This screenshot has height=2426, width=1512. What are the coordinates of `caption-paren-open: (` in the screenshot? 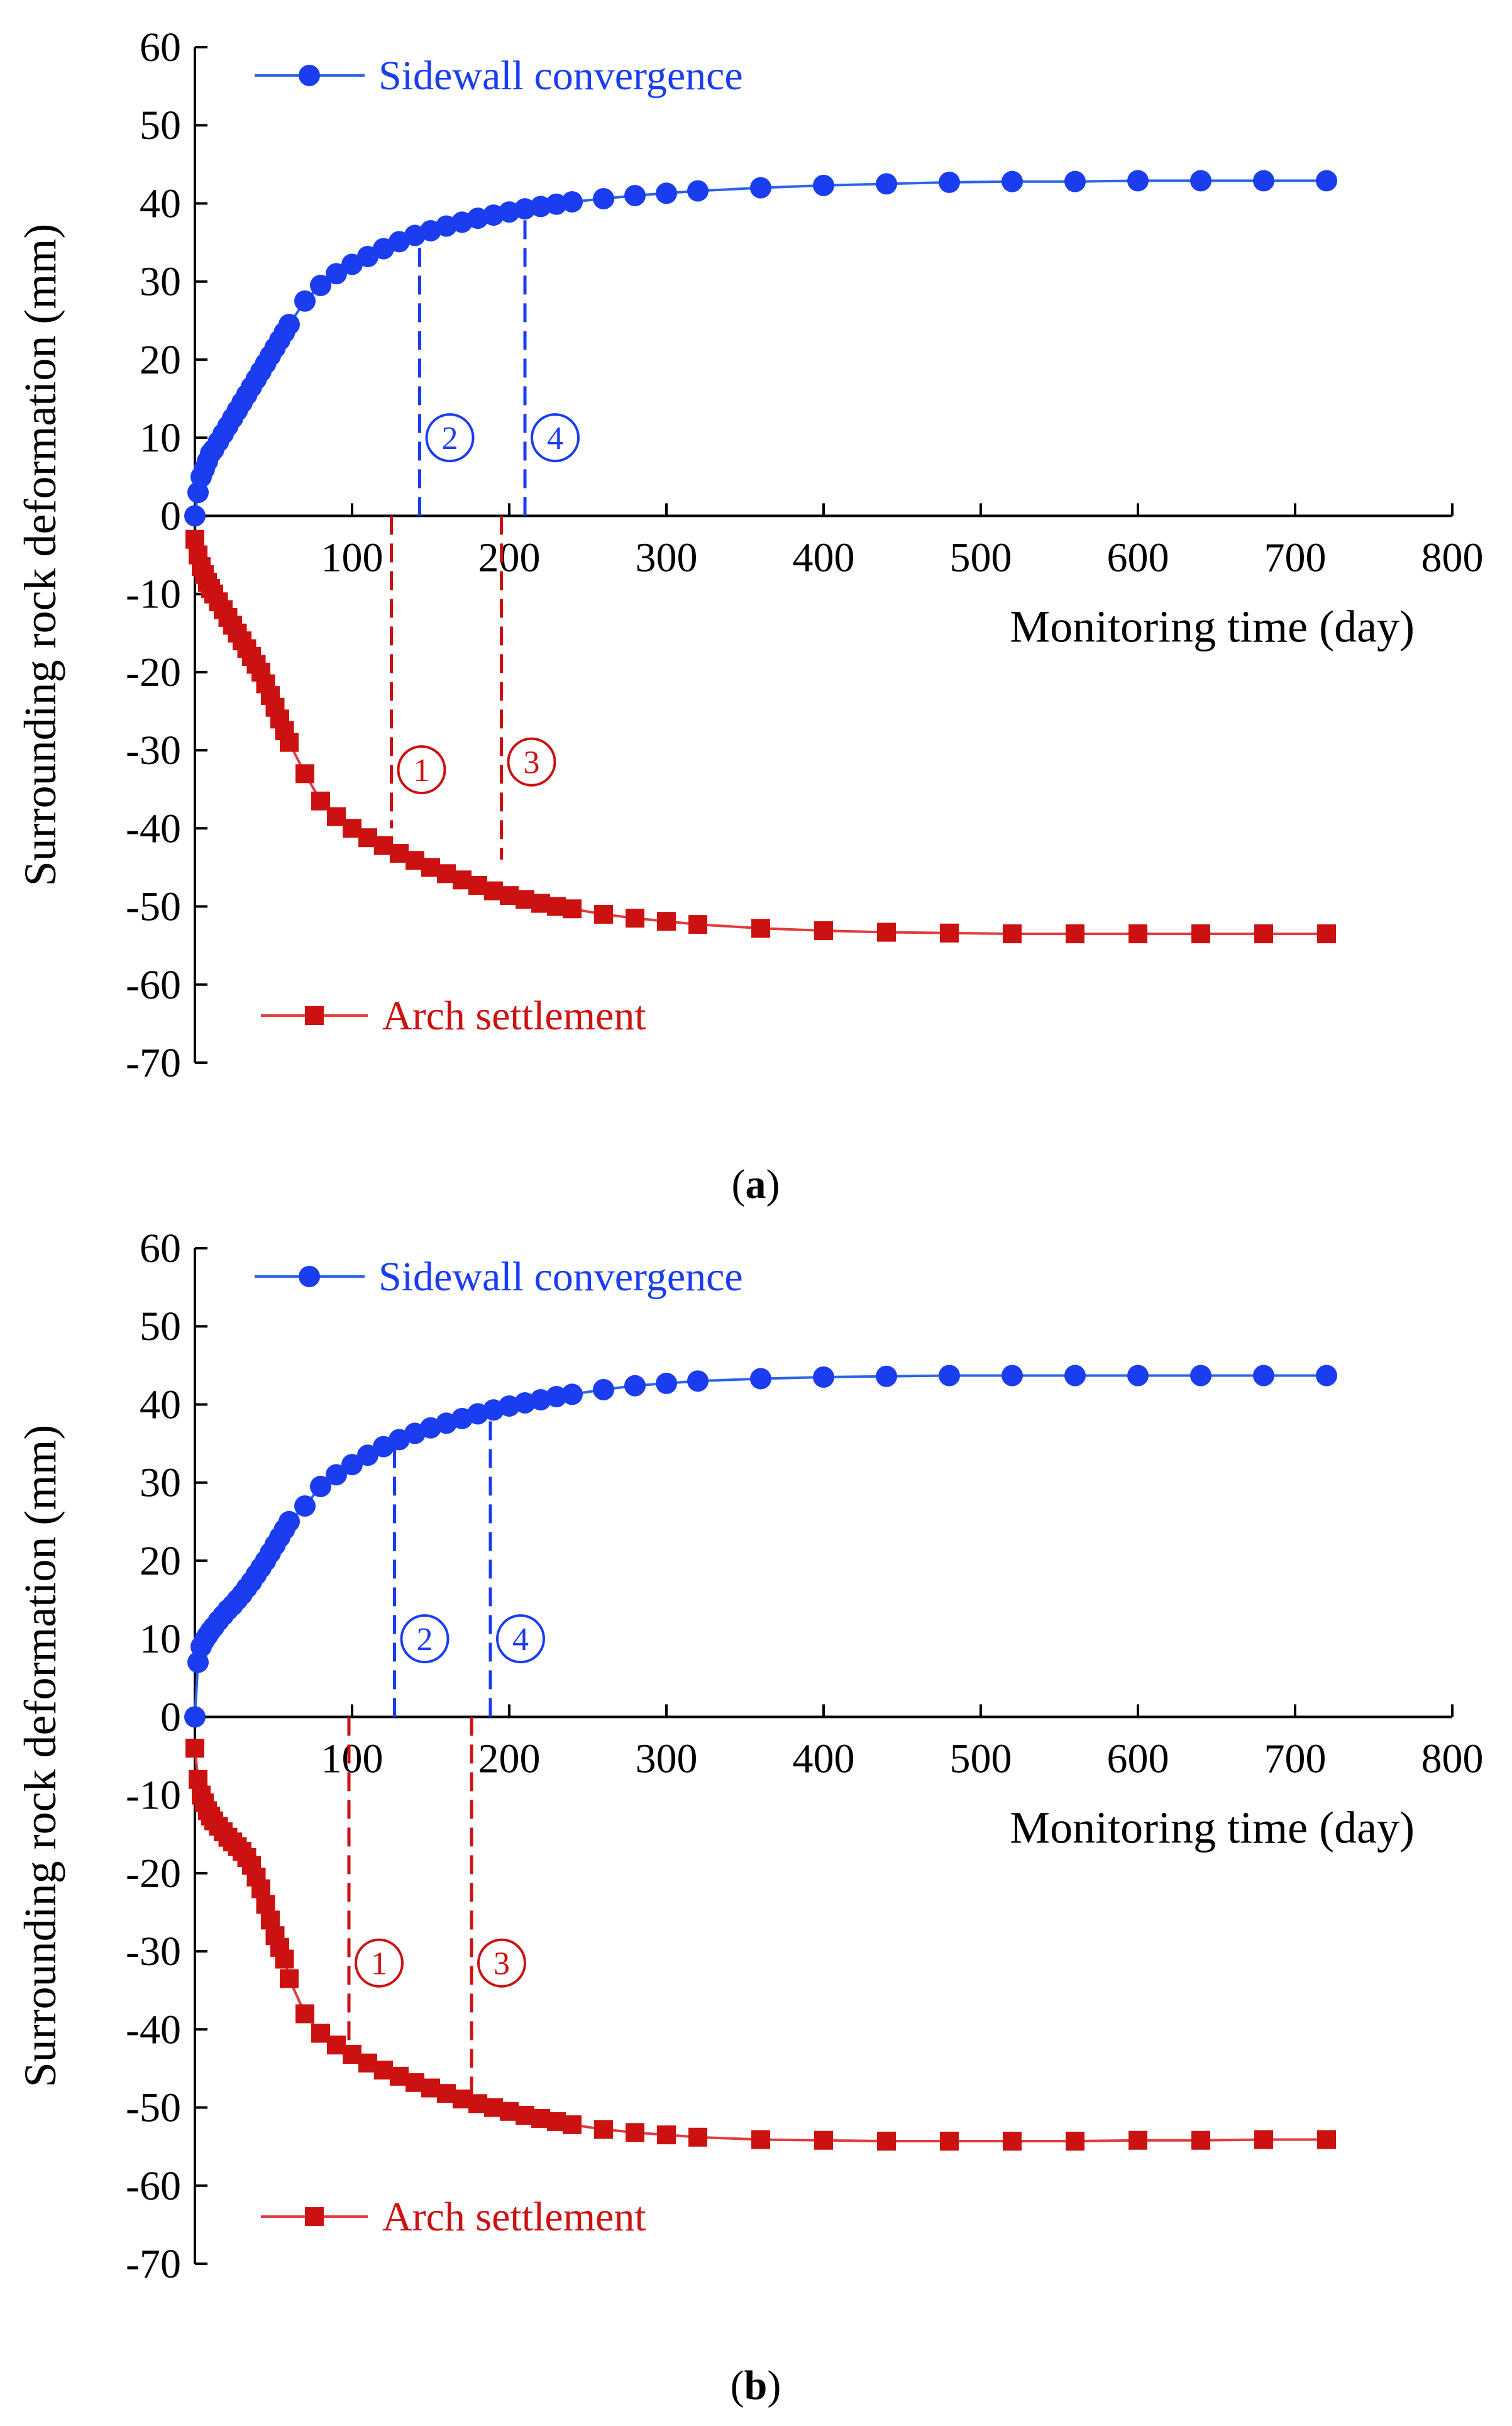 It's located at (739, 1184).